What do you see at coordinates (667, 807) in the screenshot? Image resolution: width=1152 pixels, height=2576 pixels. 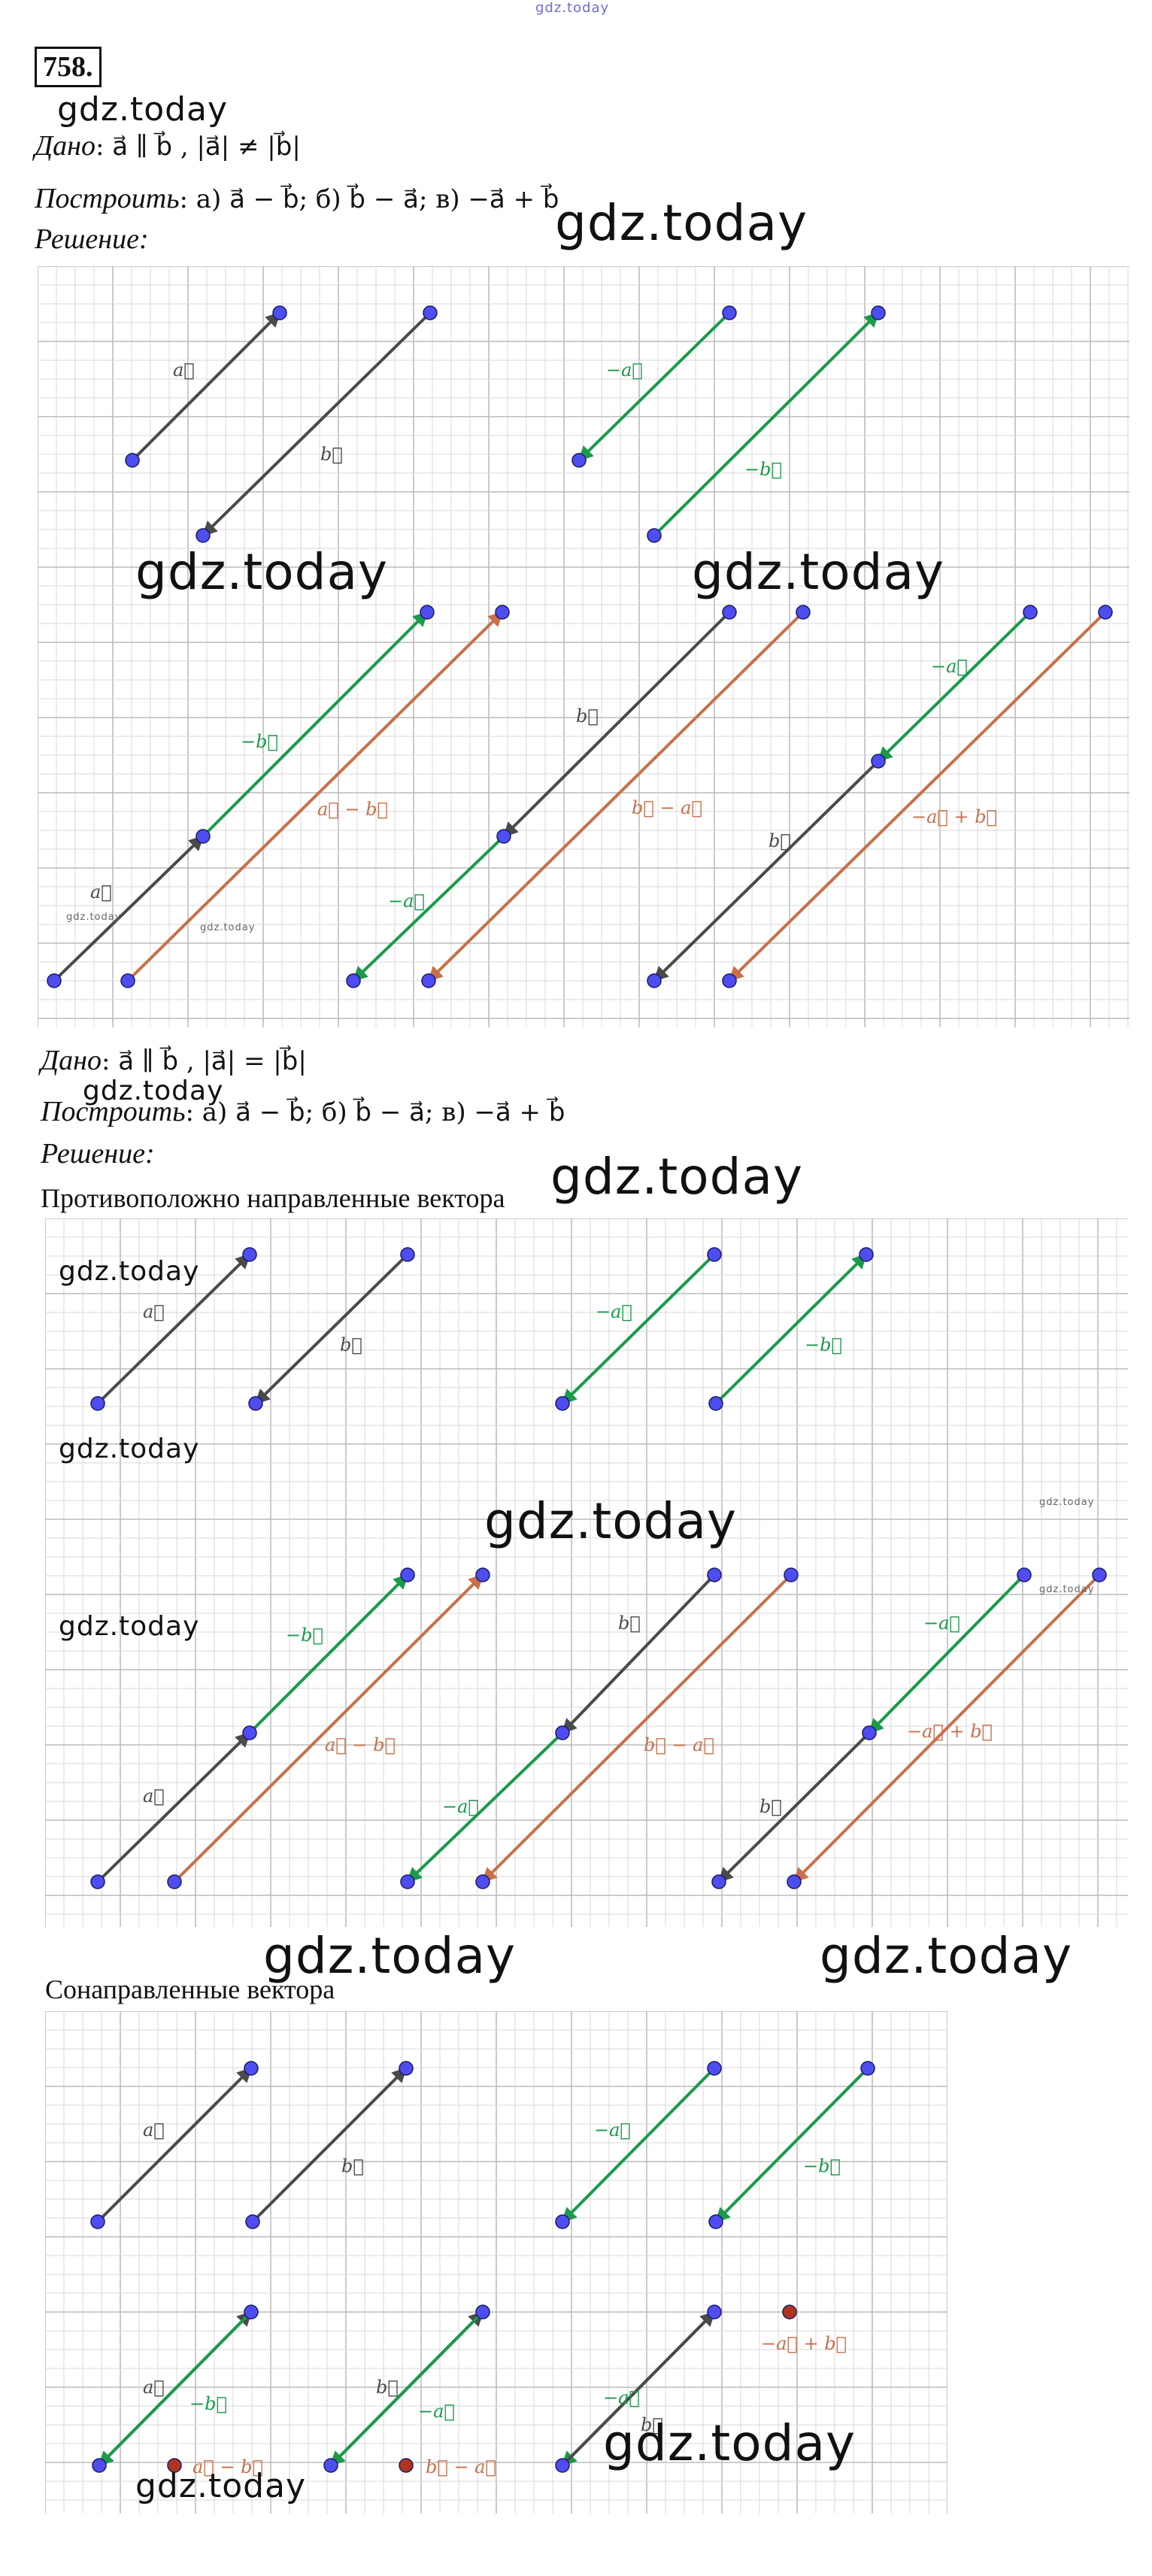 I see `label-b-minus-a: b⃗ − a⃗` at bounding box center [667, 807].